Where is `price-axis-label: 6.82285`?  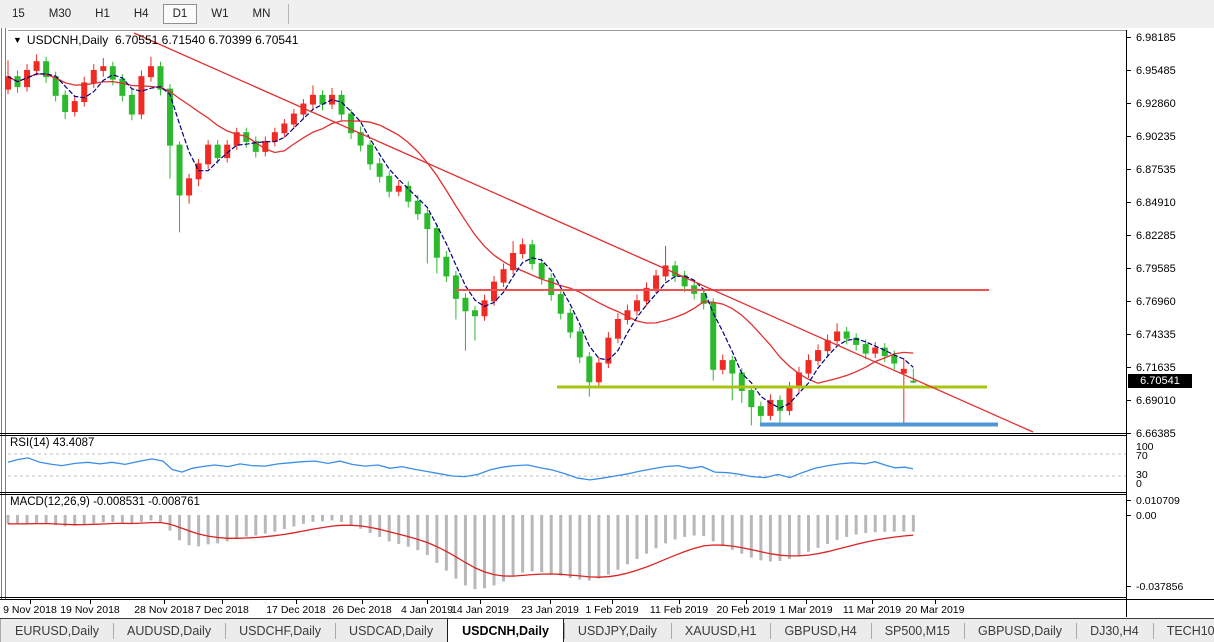 price-axis-label: 6.82285 is located at coordinates (1156, 236).